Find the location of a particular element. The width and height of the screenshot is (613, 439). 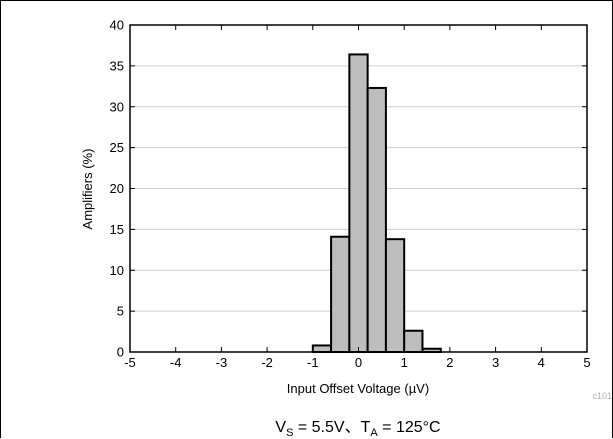

y-tick-label: 40 is located at coordinates (117, 25).